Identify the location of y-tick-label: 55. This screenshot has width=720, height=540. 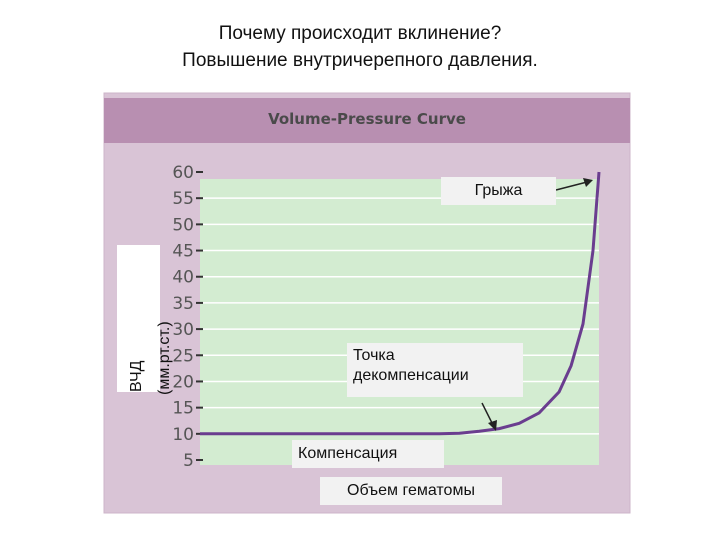
(183, 199).